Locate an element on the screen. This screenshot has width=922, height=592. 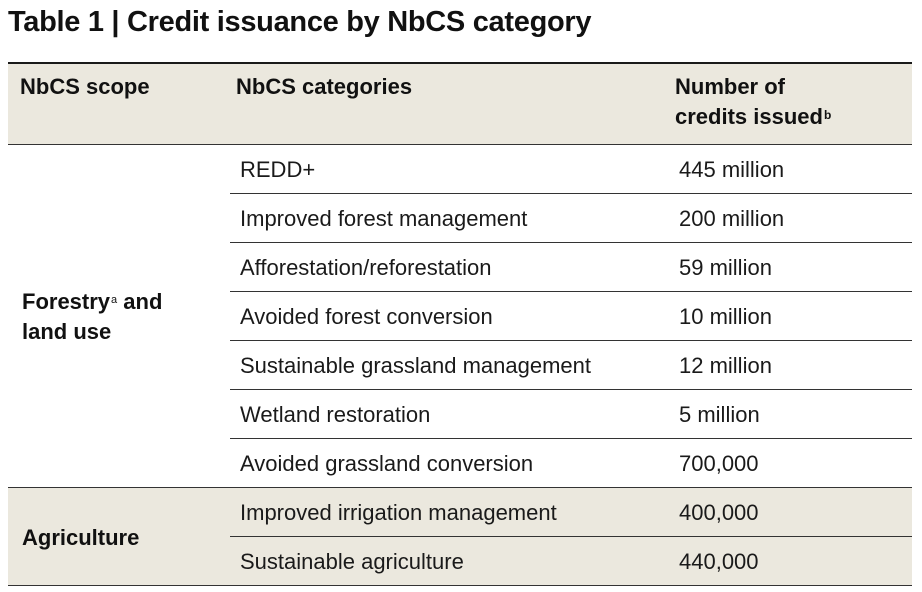
table-row: Improved forest management 200 million is located at coordinates (571, 217).